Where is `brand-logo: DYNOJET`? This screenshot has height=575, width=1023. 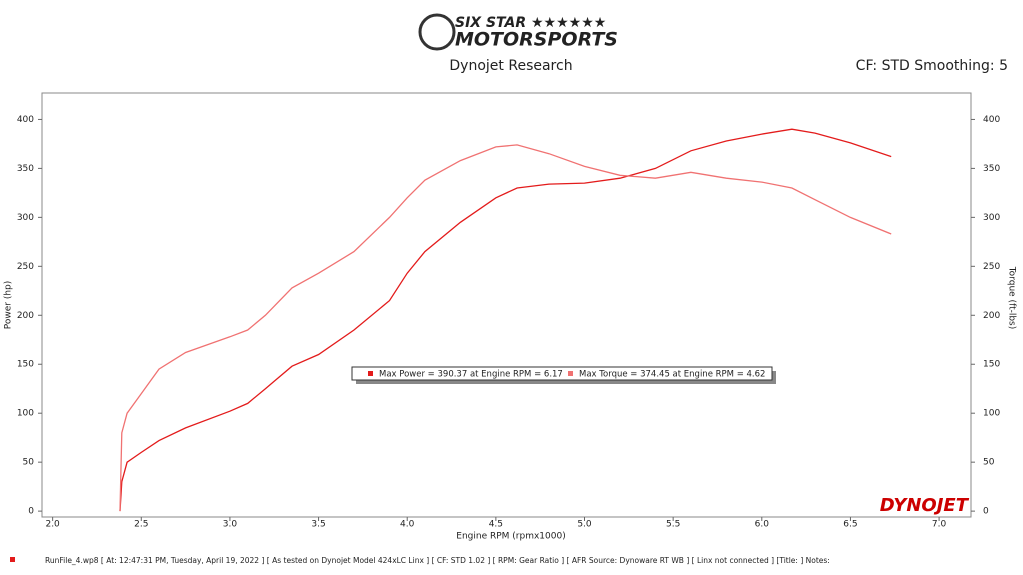 brand-logo: DYNOJET is located at coordinates (925, 505).